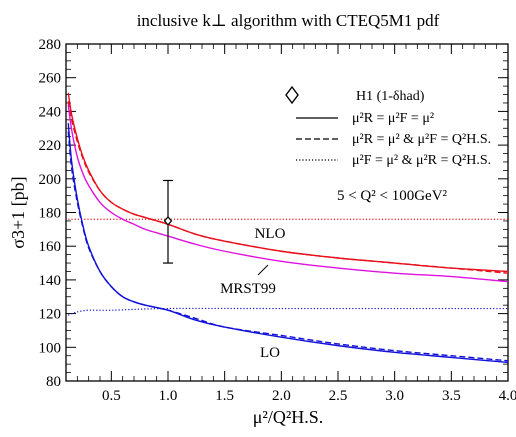  I want to click on x-tick-label: 1.0, so click(168, 396).